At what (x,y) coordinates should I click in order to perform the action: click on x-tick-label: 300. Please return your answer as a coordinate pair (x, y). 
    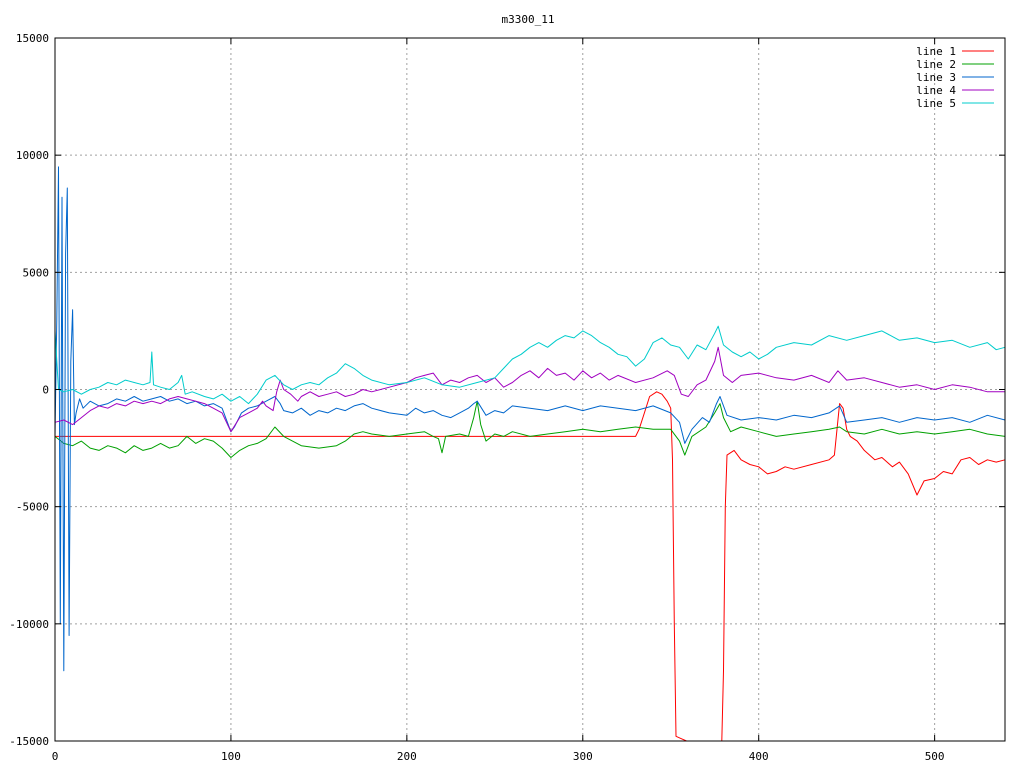
    Looking at the image, I should click on (583, 756).